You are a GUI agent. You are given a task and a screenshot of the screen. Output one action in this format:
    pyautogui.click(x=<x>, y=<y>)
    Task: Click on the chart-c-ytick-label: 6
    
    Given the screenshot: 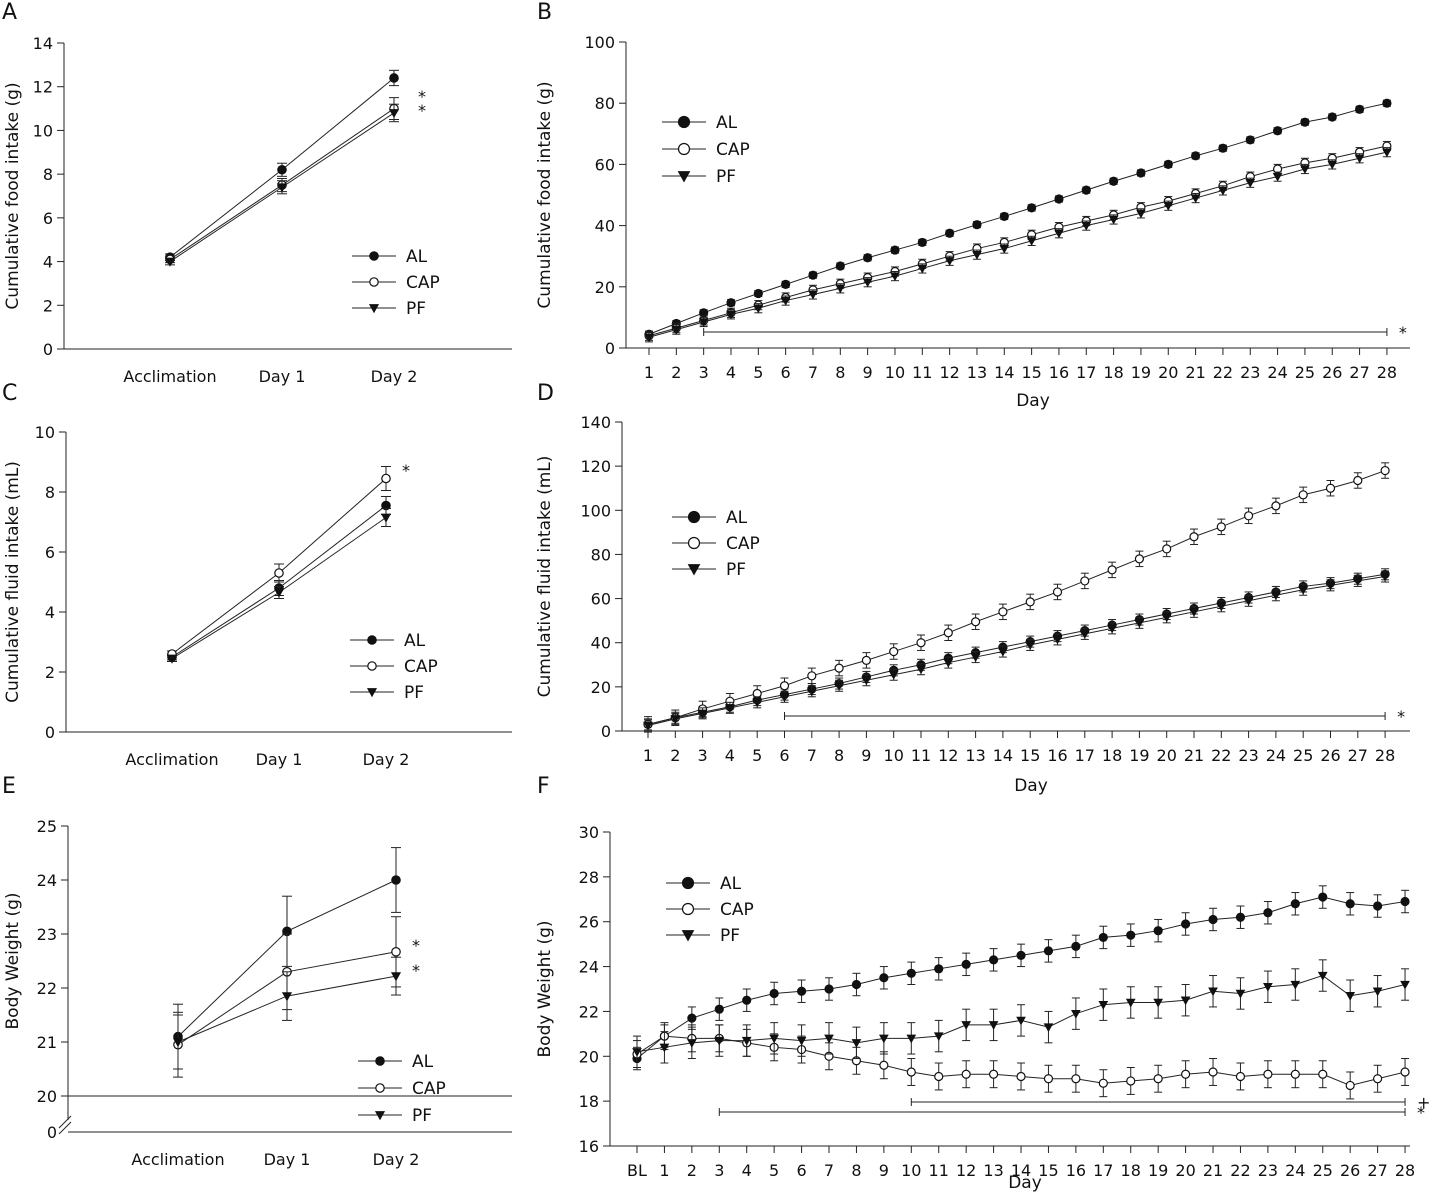 What is the action you would take?
    pyautogui.click(x=50, y=552)
    